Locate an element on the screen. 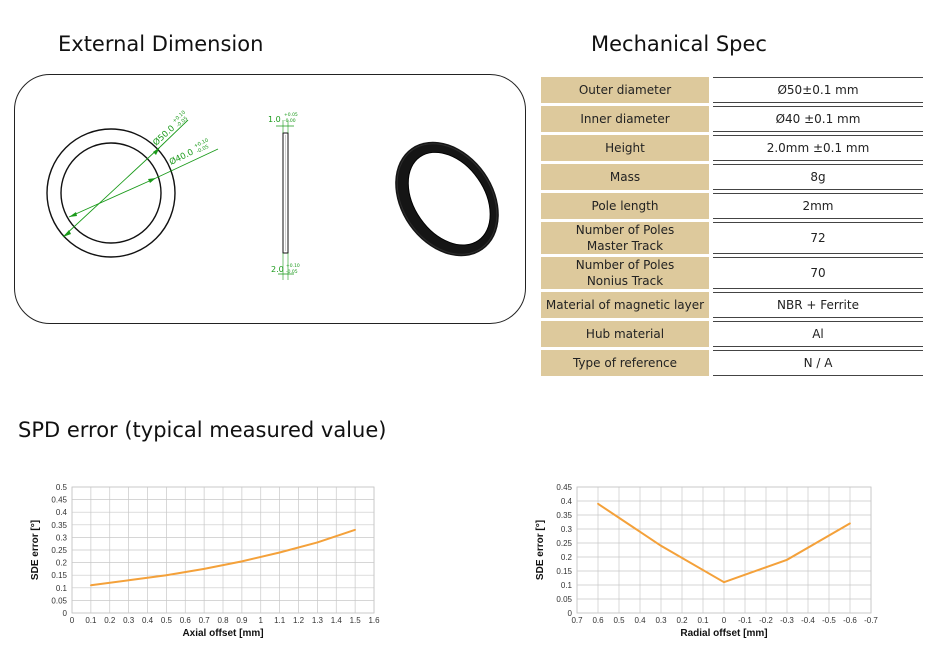  x-tick-label: 1.4 is located at coordinates (337, 620).